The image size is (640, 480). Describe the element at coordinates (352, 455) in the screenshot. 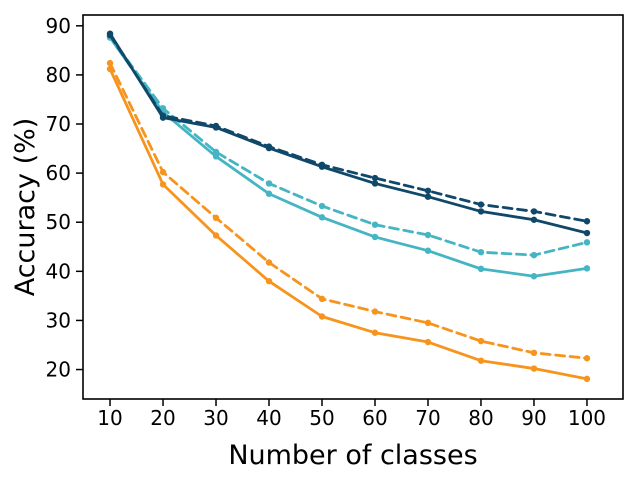

I see `x-axis-label: Number of classes` at that location.